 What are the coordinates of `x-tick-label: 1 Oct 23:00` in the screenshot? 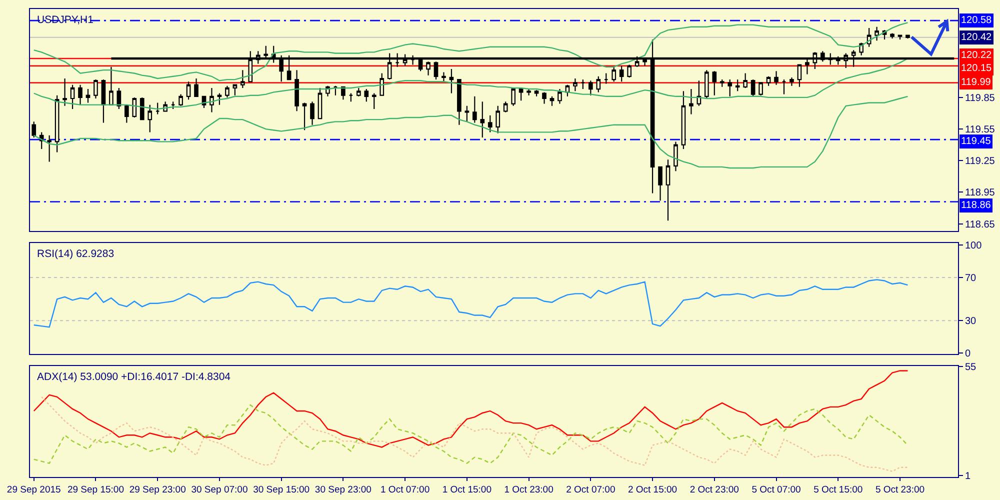 It's located at (529, 490).